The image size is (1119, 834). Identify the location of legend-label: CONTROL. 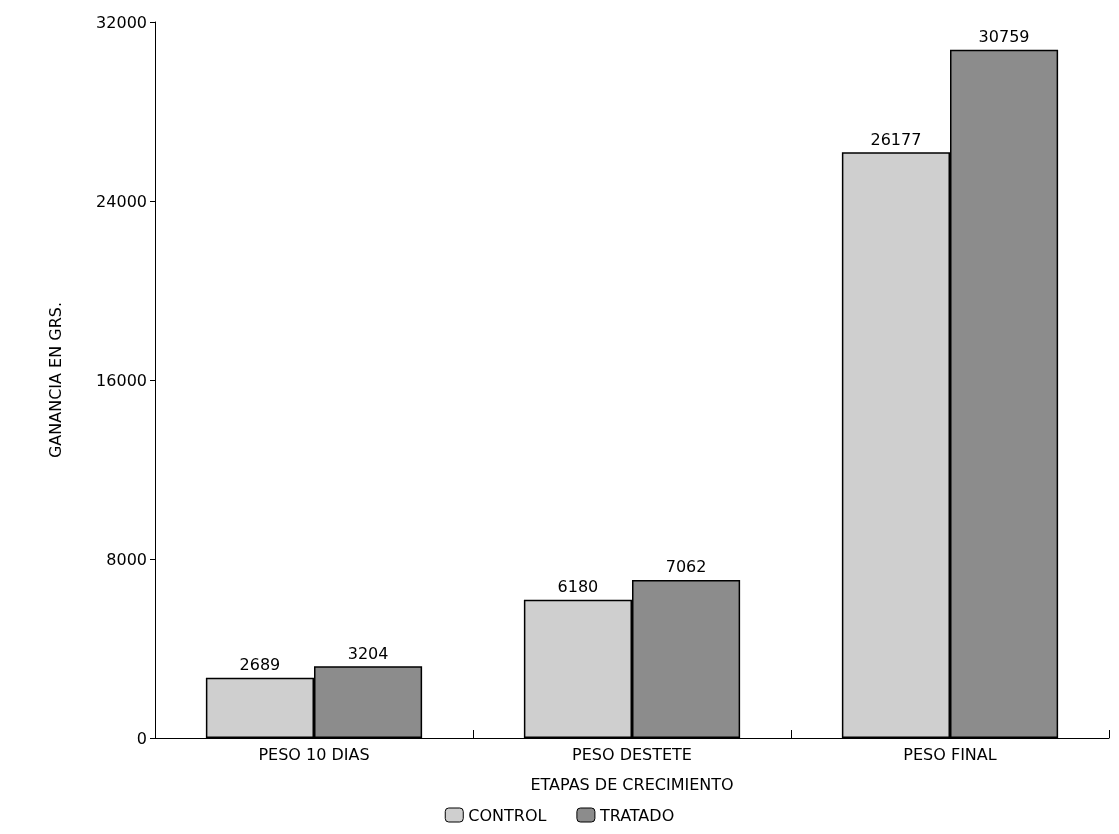
(507, 815).